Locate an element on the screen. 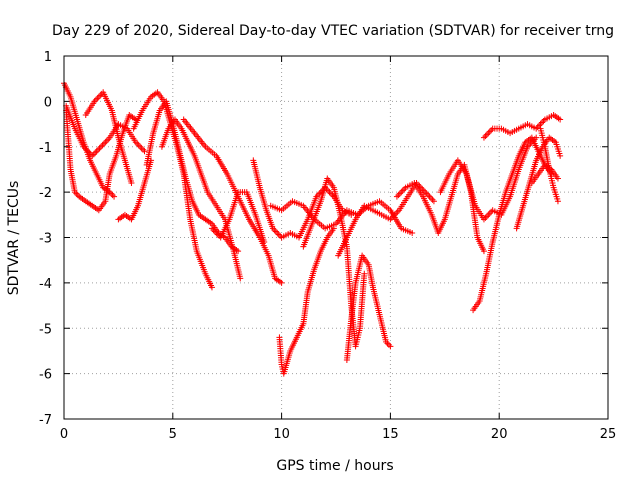 Image resolution: width=640 pixels, height=485 pixels. y-tick-label: -6 is located at coordinates (45, 375).